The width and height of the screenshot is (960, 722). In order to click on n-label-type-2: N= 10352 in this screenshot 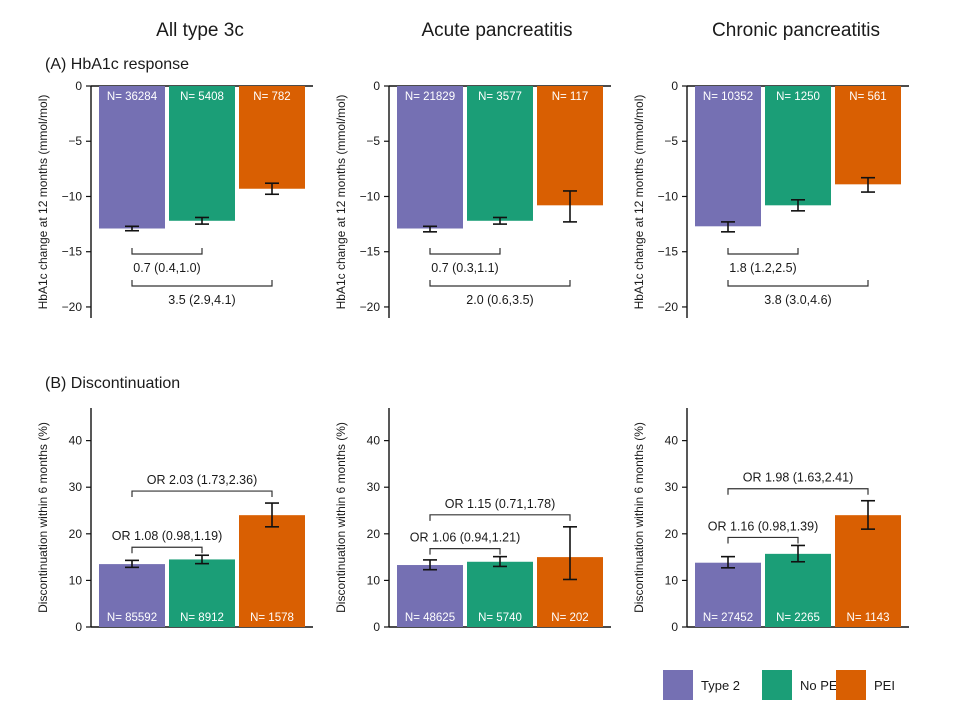, I will do `click(728, 97)`.